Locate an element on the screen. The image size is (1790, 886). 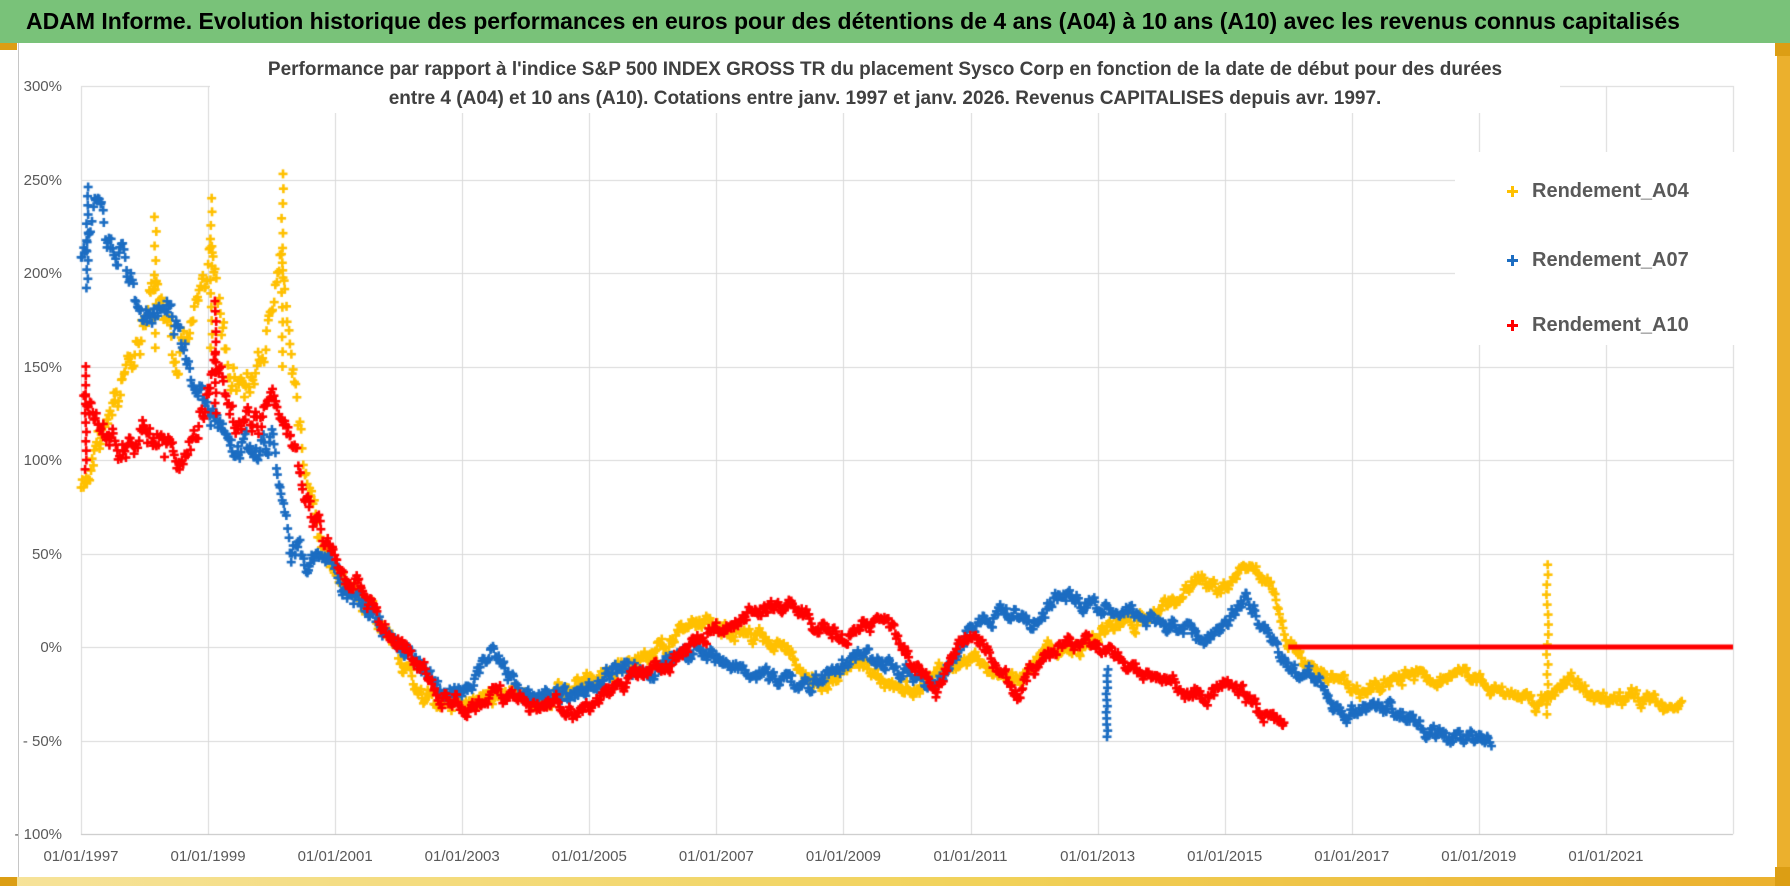
legend-item-label: Rendement_A07 is located at coordinates (1610, 259).